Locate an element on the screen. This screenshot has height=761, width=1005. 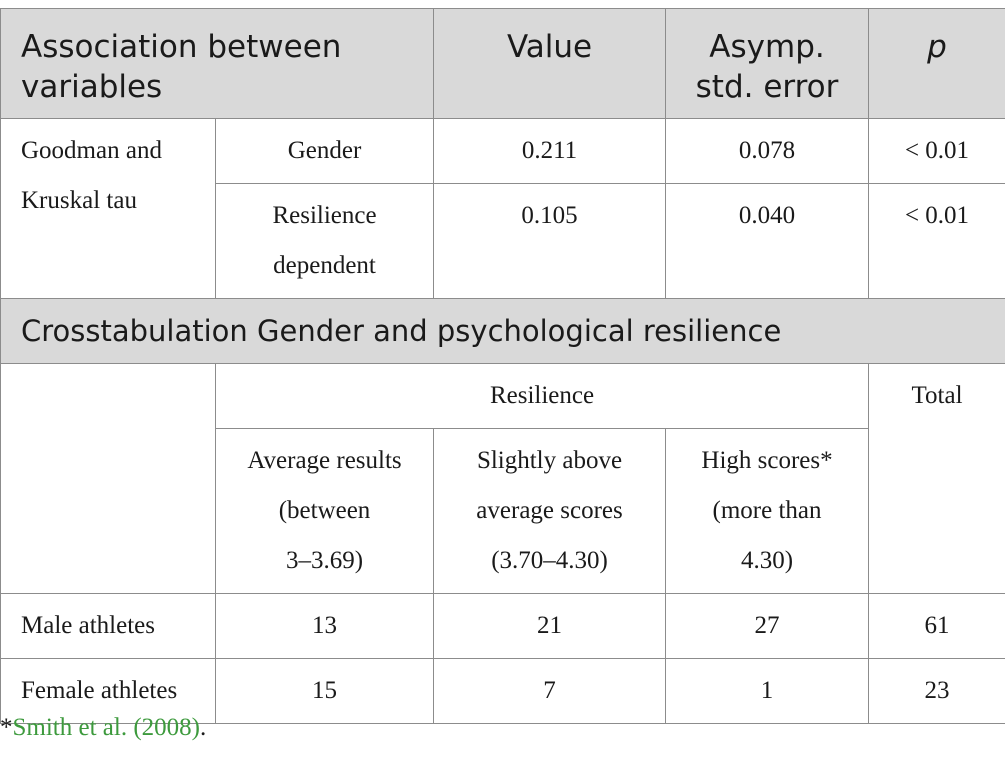
crosstab-empty-cell is located at coordinates (108, 478).